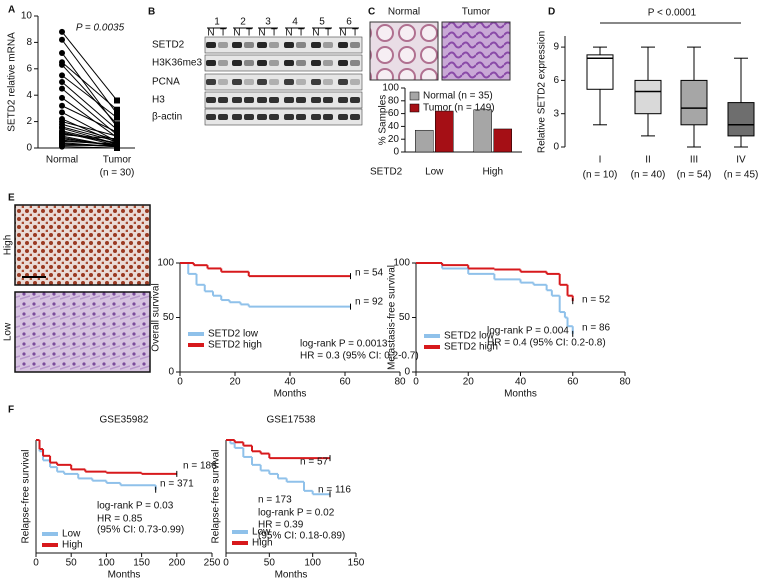 This screenshot has width=765, height=579. I want to click on y-tick-label: 6, so click(556, 80).